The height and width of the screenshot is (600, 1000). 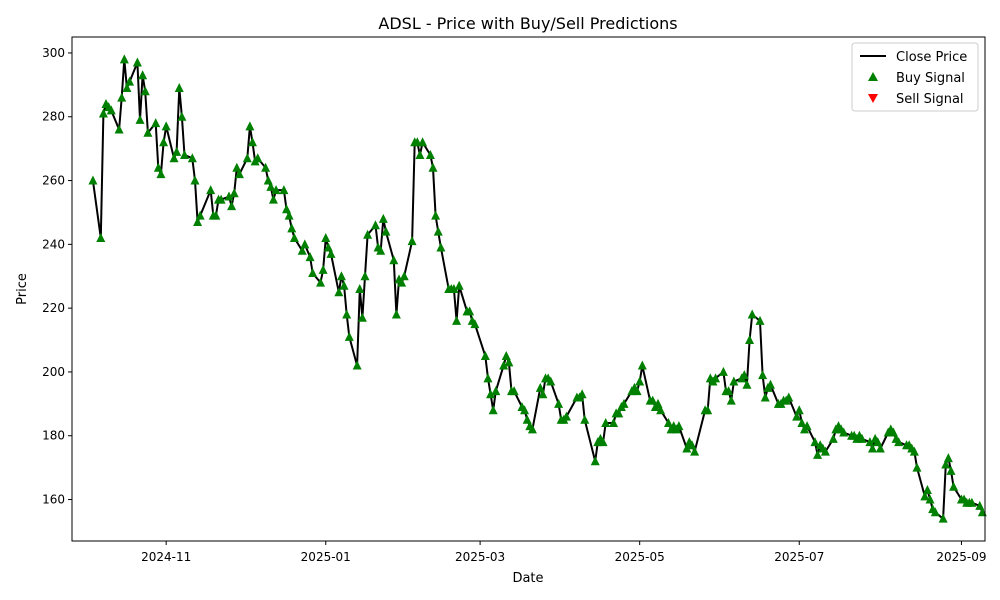 What do you see at coordinates (53, 308) in the screenshot?
I see `y-tick-label: 220` at bounding box center [53, 308].